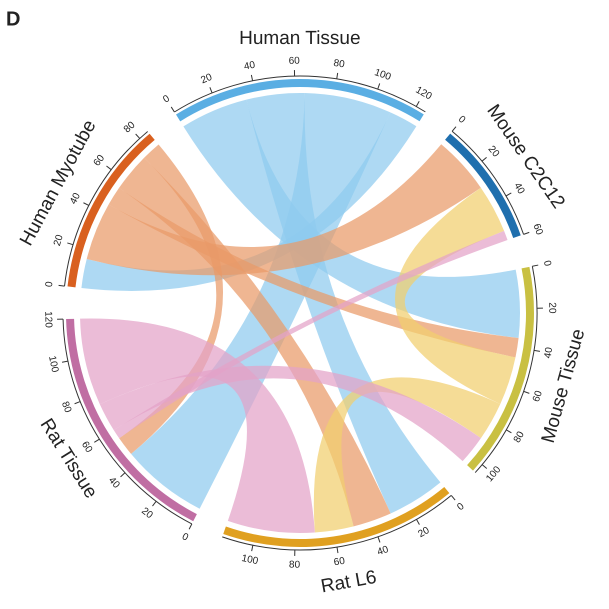 This screenshot has width=609, height=609. What do you see at coordinates (13, 19) in the screenshot?
I see `panel-label: D` at bounding box center [13, 19].